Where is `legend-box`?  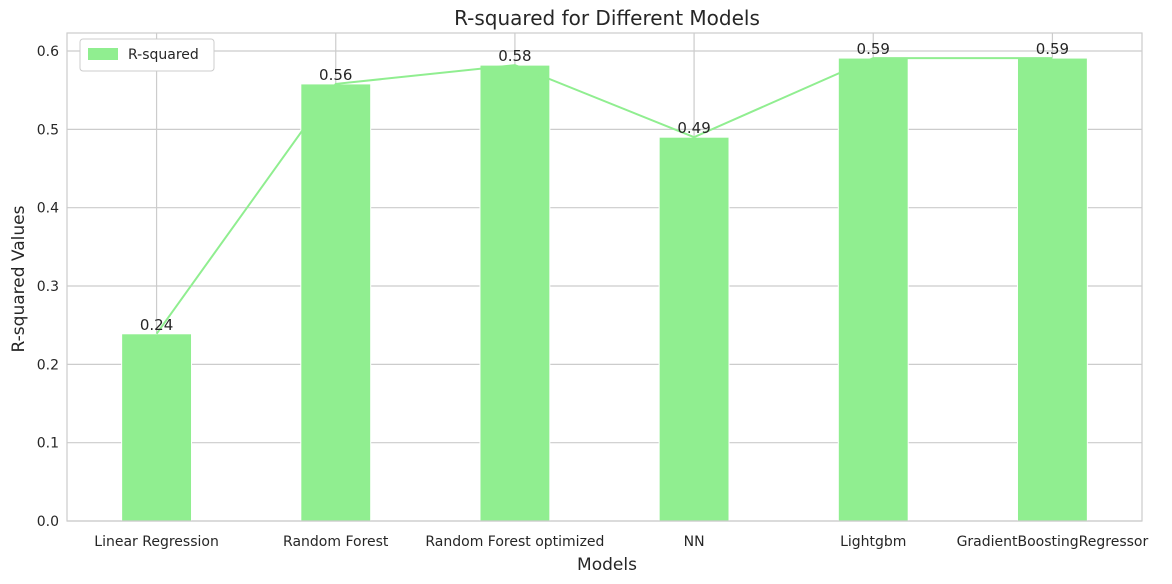
legend-box is located at coordinates (147, 55).